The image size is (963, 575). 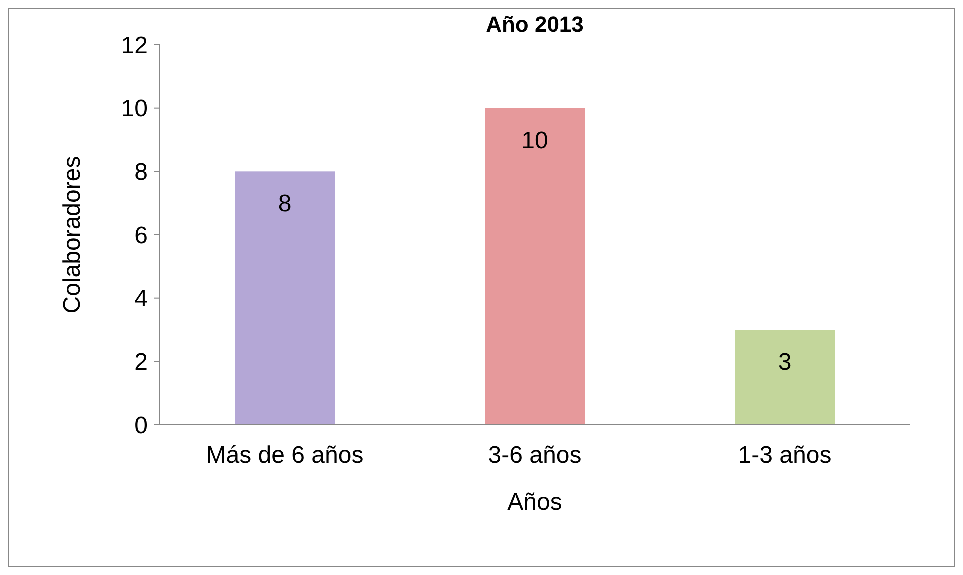 I want to click on y-tick-label: 4, so click(x=141, y=299).